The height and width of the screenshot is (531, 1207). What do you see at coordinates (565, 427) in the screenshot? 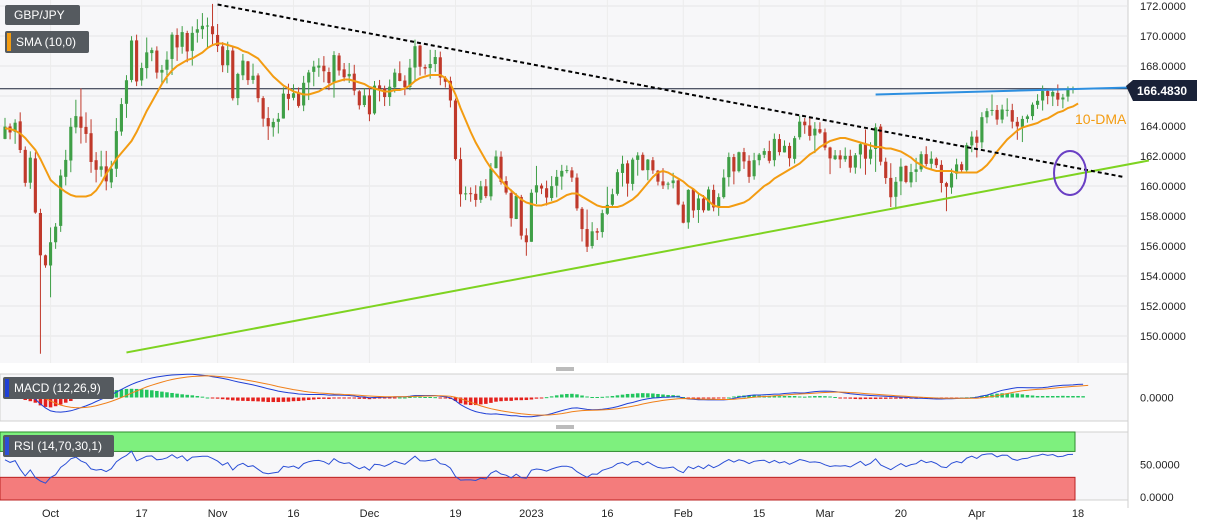
I see `pane-resize-handle-rsi` at bounding box center [565, 427].